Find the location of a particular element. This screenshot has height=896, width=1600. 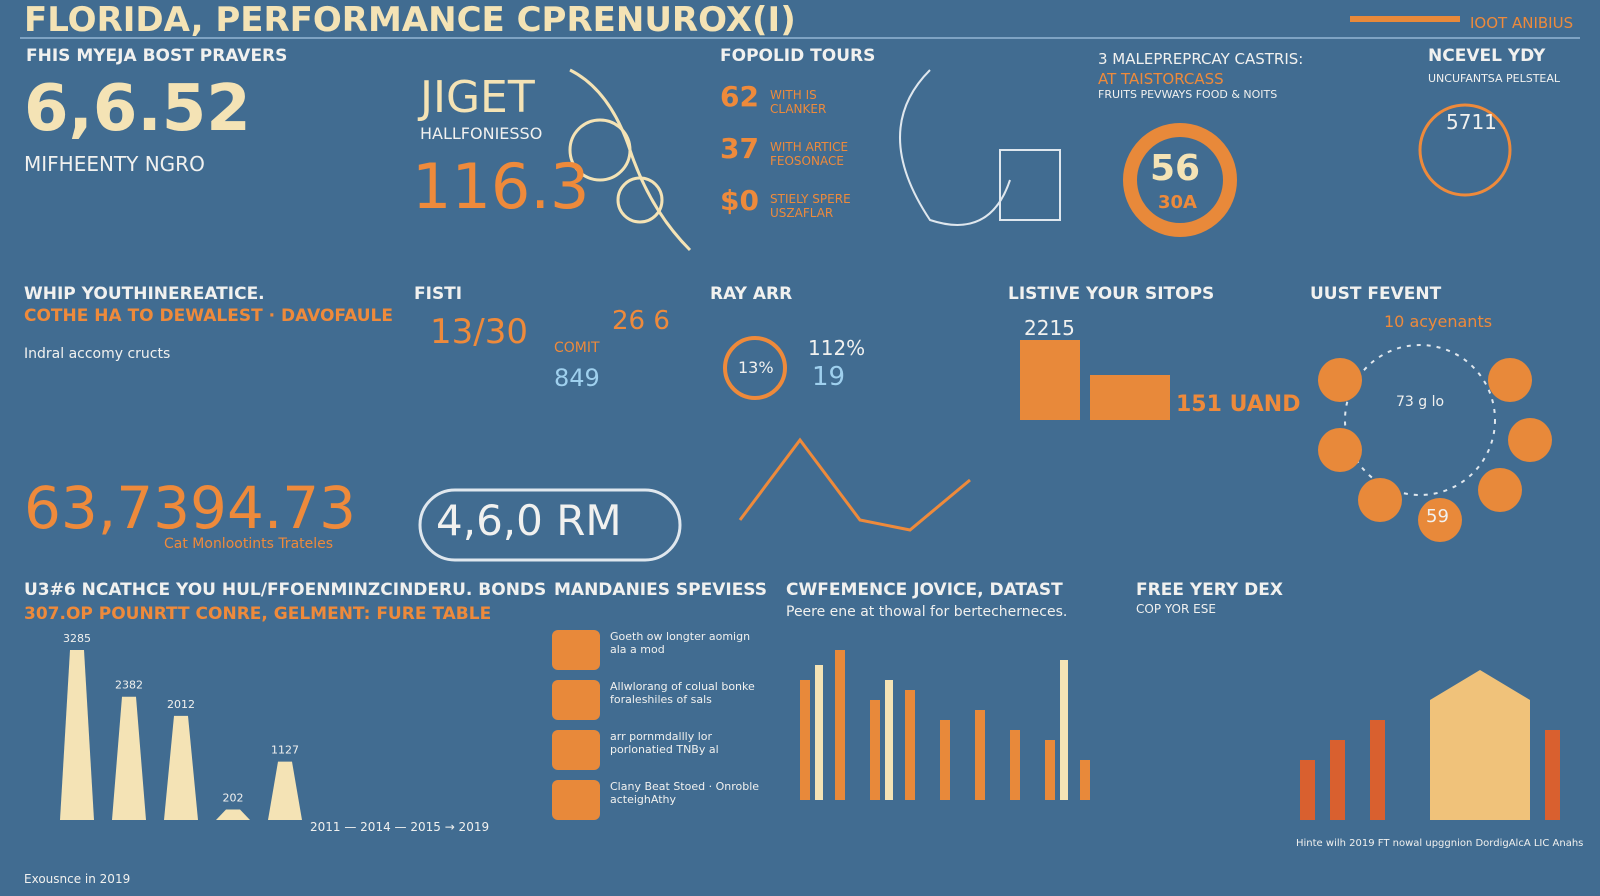

subheading: MIFHEENTY NGRO is located at coordinates (114, 164).